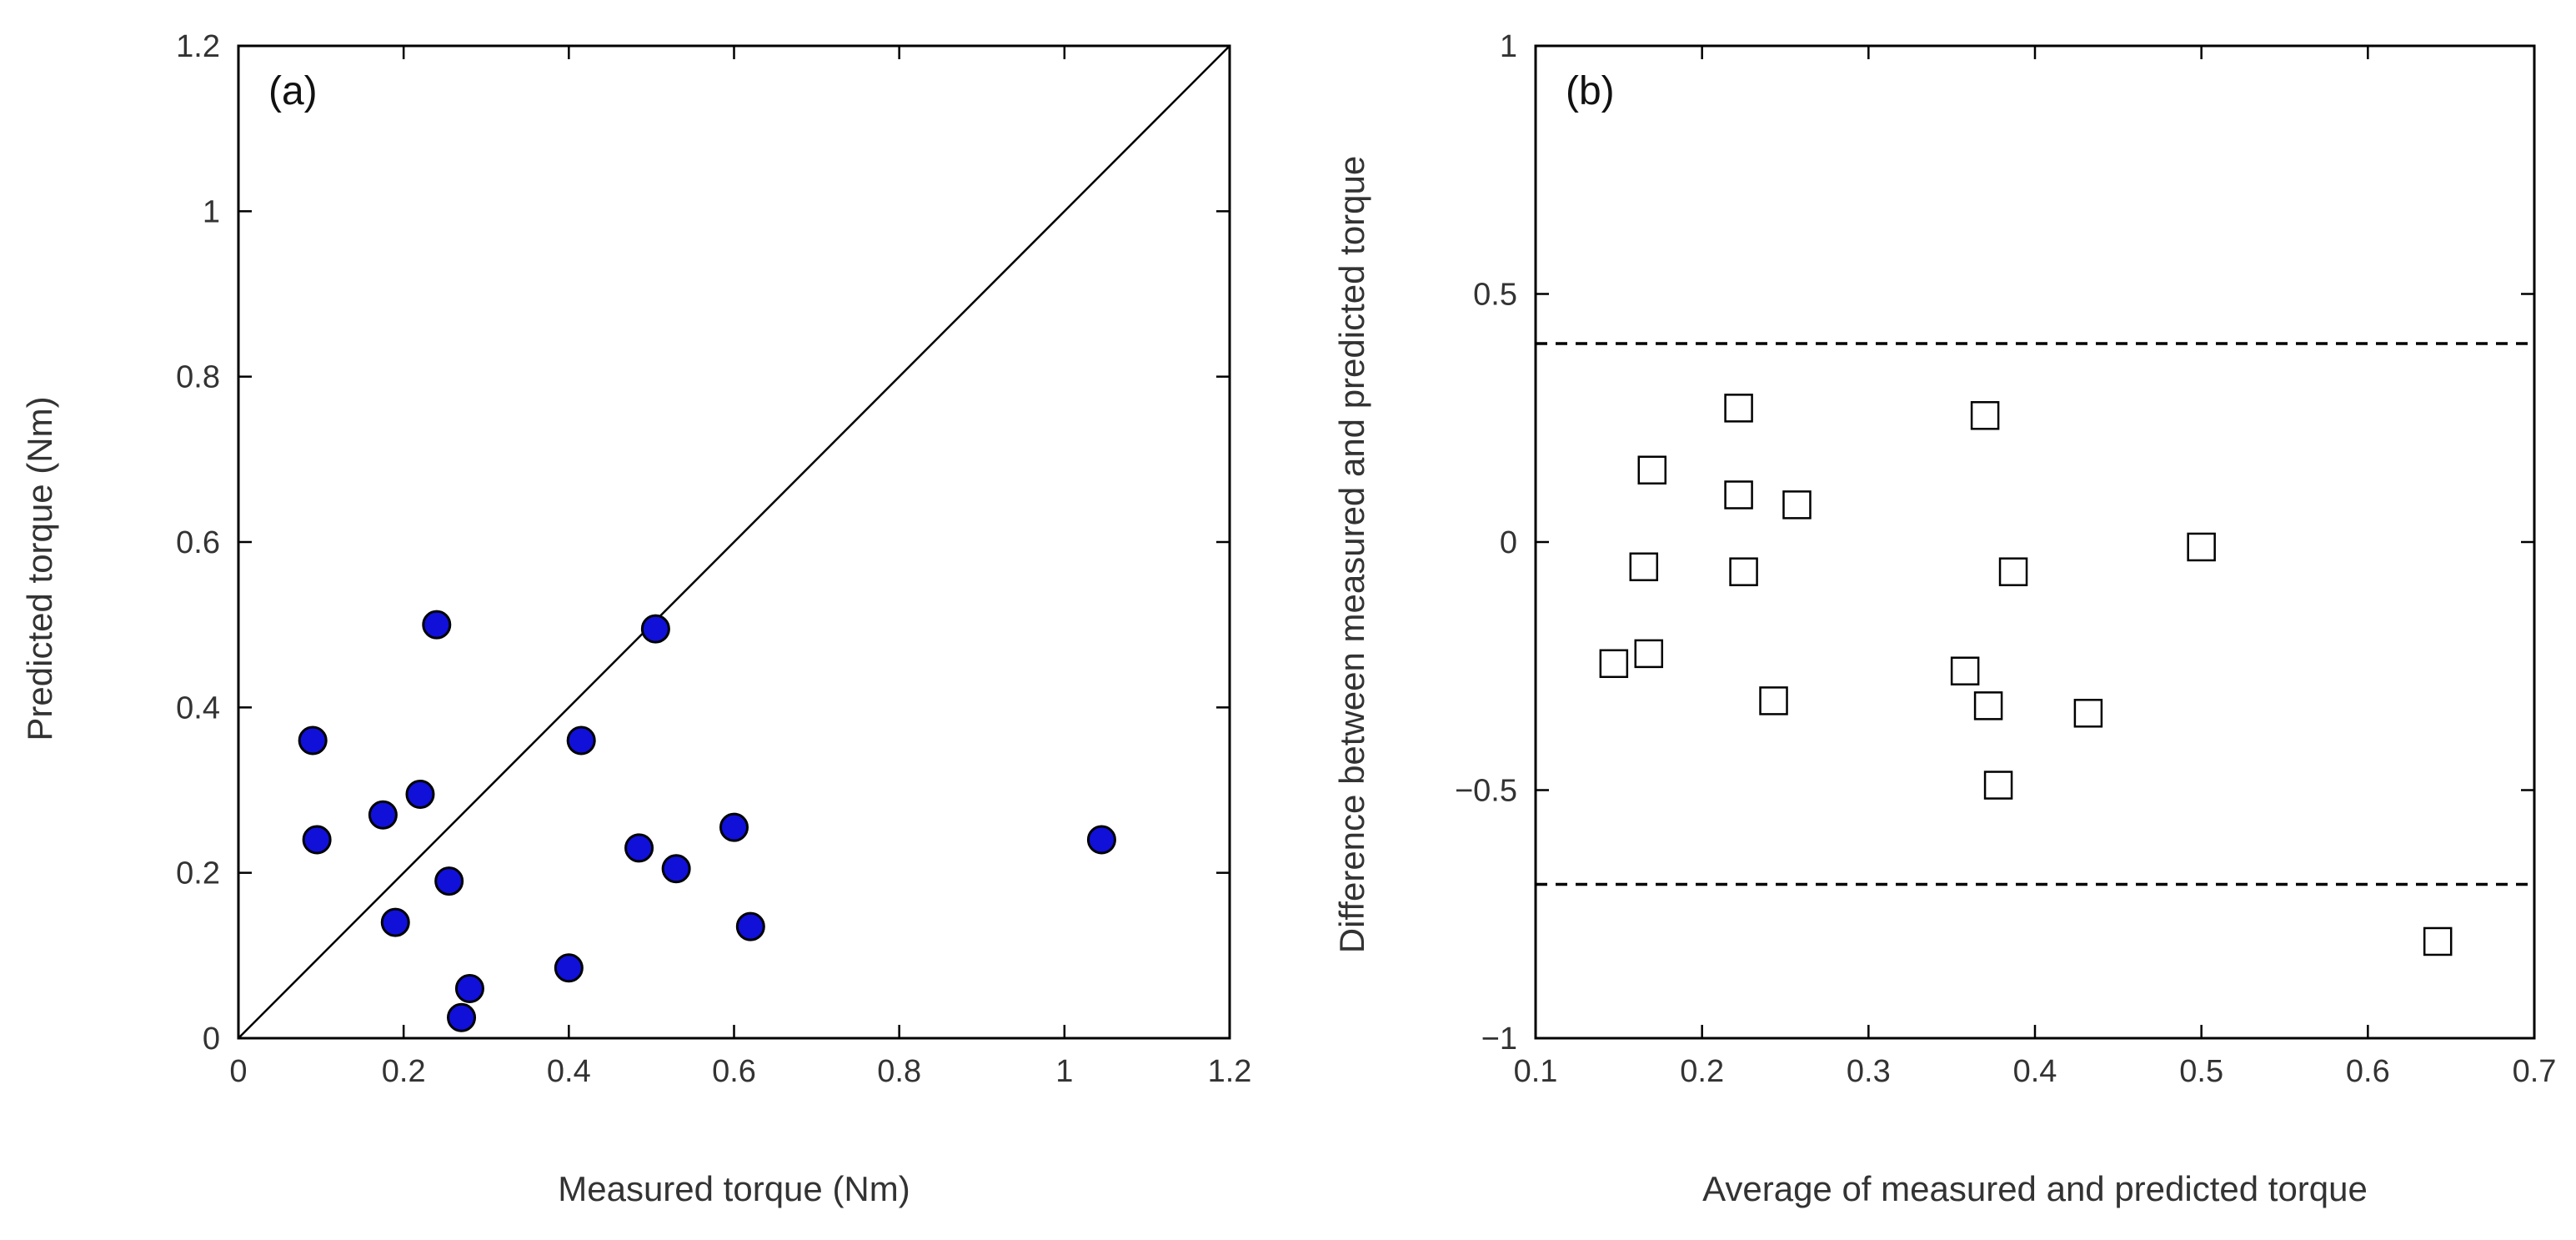 This screenshot has width=2576, height=1240. I want to click on x-tick-label: 0, so click(238, 1071).